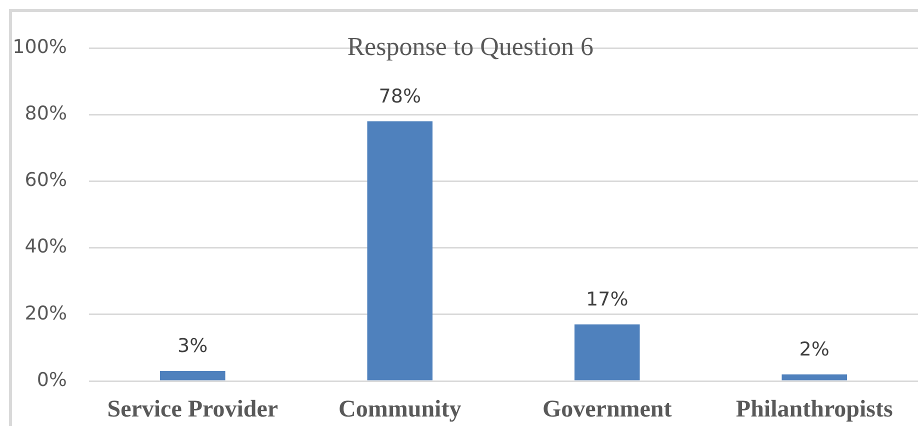 The height and width of the screenshot is (426, 918). What do you see at coordinates (470, 46) in the screenshot?
I see `chart-title: Response to Question 6` at bounding box center [470, 46].